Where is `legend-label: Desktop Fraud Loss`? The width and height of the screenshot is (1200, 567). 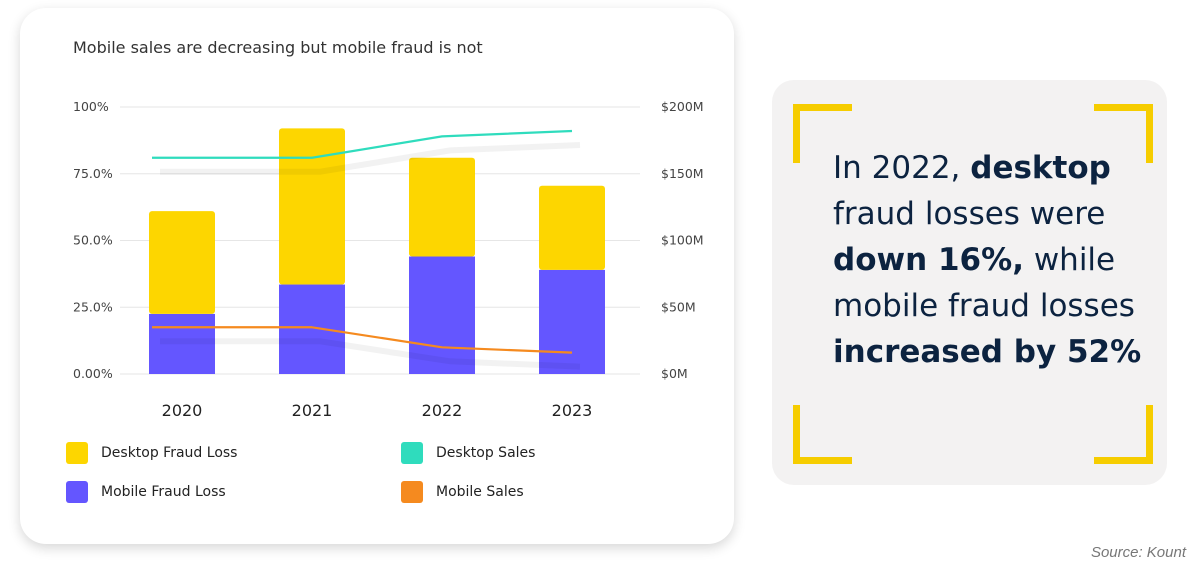
legend-label: Desktop Fraud Loss is located at coordinates (169, 453).